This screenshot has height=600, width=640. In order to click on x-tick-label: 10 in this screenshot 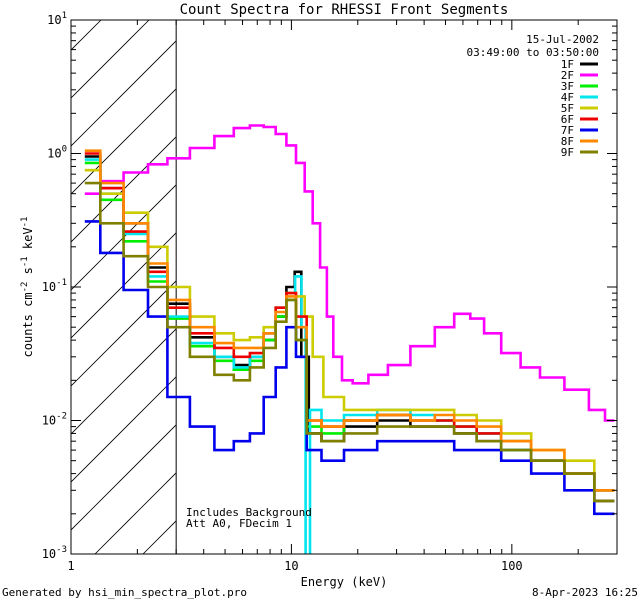, I will do `click(291, 566)`.